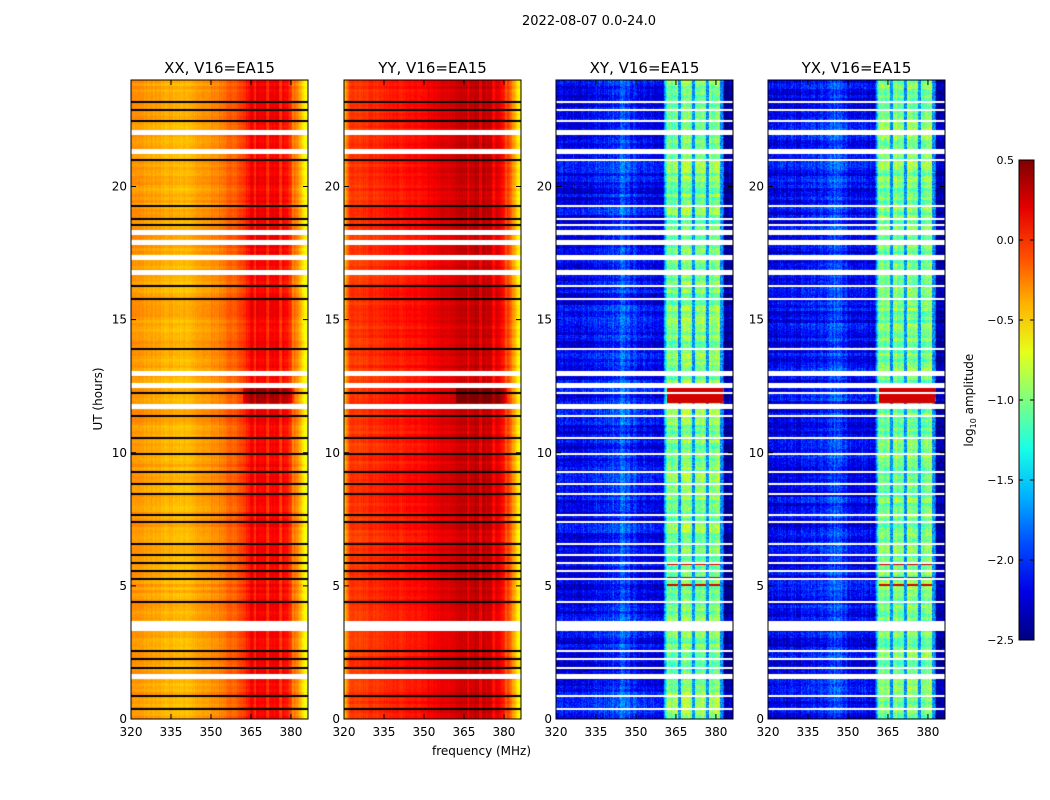 Image resolution: width=1050 pixels, height=800 pixels. What do you see at coordinates (1000, 480) in the screenshot?
I see `colorbar-tick-label: −1.5` at bounding box center [1000, 480].